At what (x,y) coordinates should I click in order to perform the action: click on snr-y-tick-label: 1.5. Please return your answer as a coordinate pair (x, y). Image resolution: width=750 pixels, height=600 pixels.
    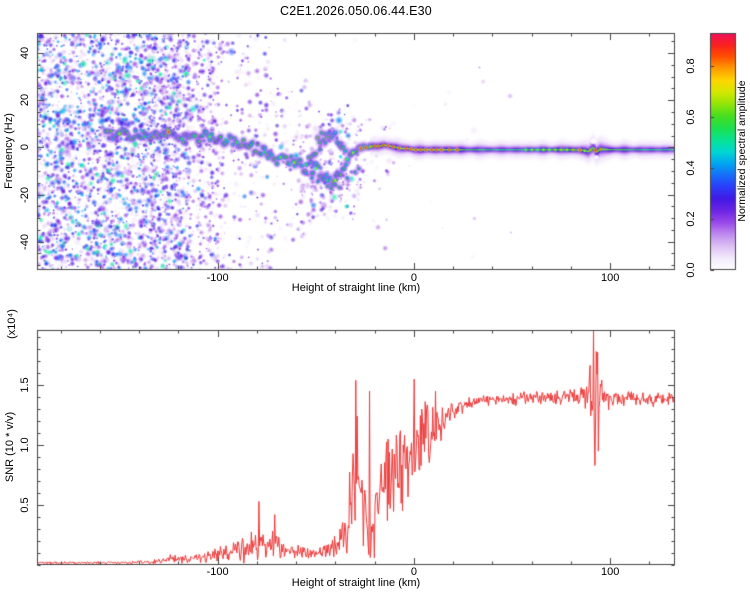
    Looking at the image, I should click on (25, 385).